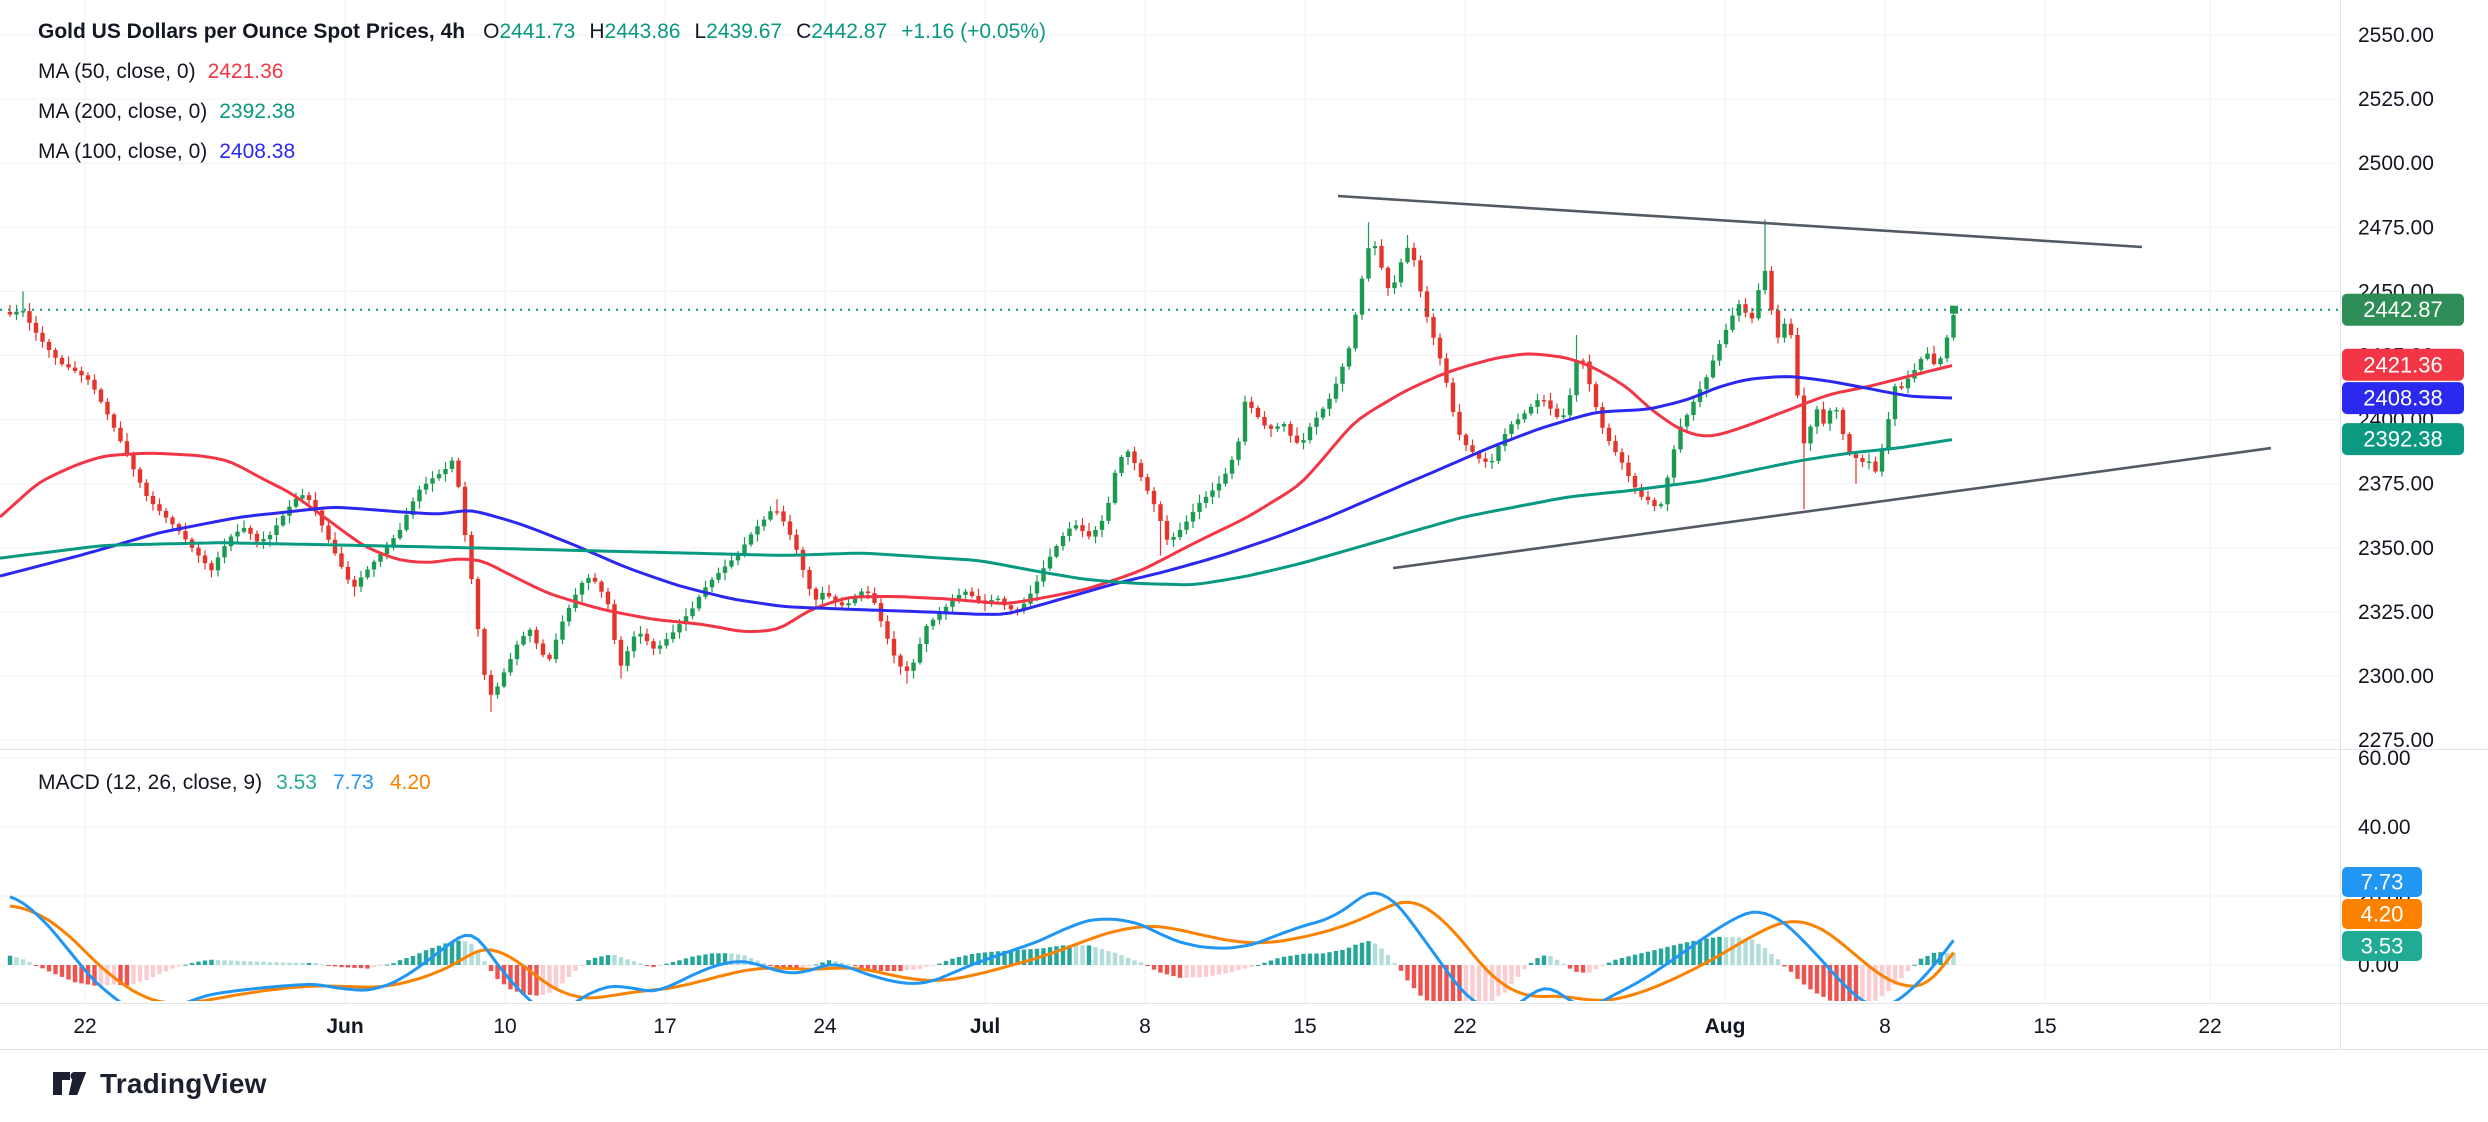  Describe the element at coordinates (2396, 484) in the screenshot. I see `svg-text: 2375.00` at that location.